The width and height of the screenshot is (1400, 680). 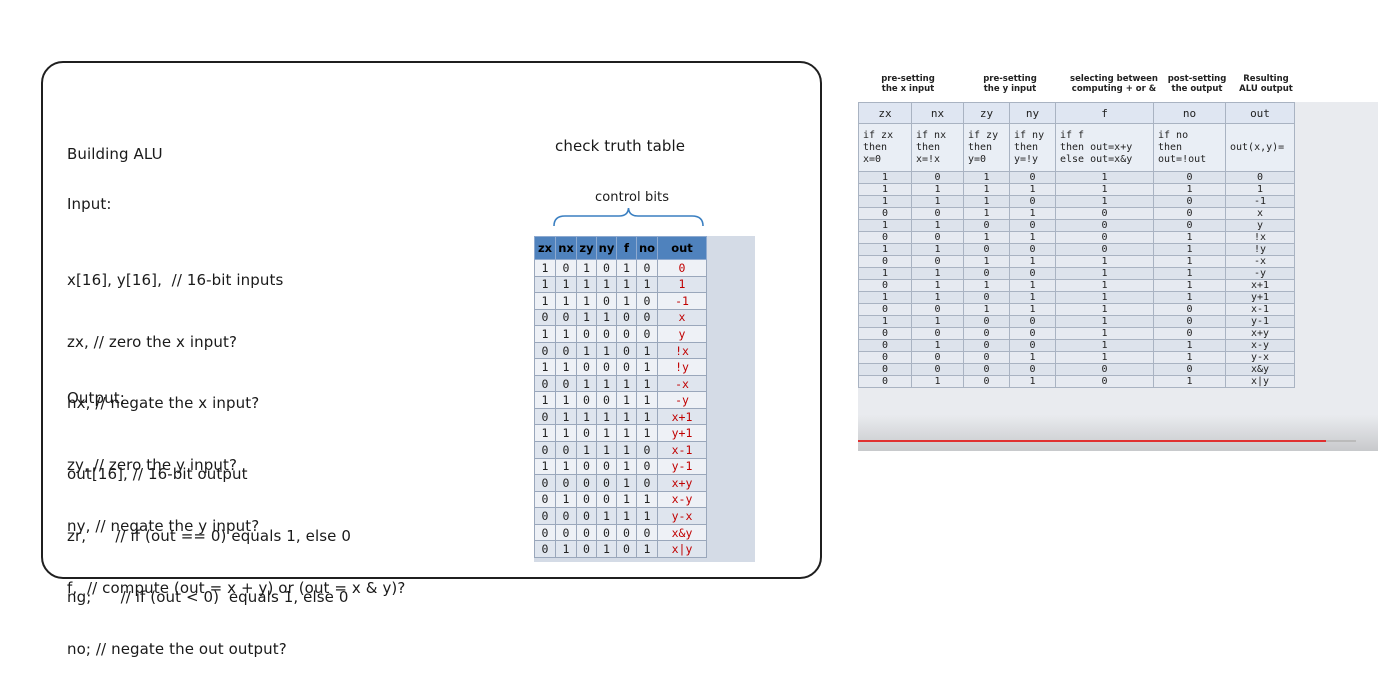 I want to click on input-line: zx, // zero the x input?, so click(x=152, y=341).